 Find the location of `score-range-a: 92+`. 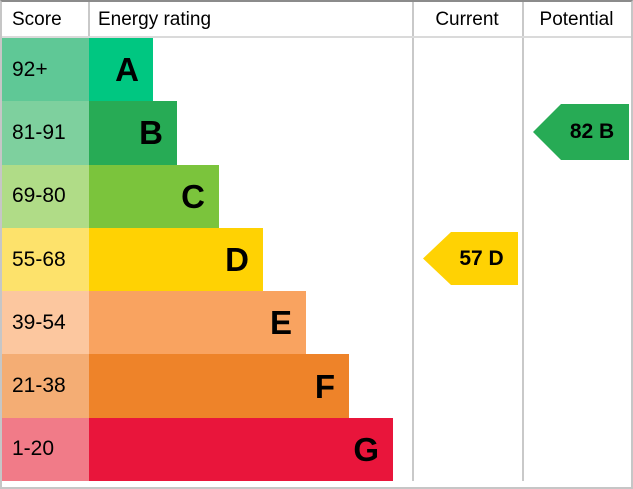

score-range-a: 92+ is located at coordinates (30, 69).